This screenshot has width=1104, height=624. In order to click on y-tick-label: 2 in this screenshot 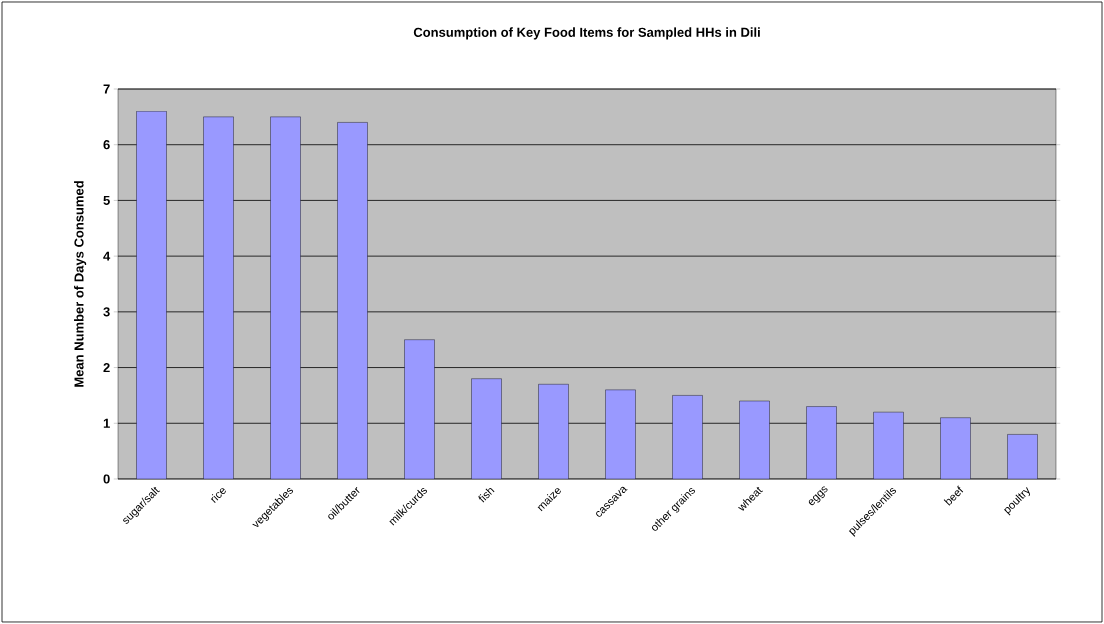, I will do `click(106, 368)`.